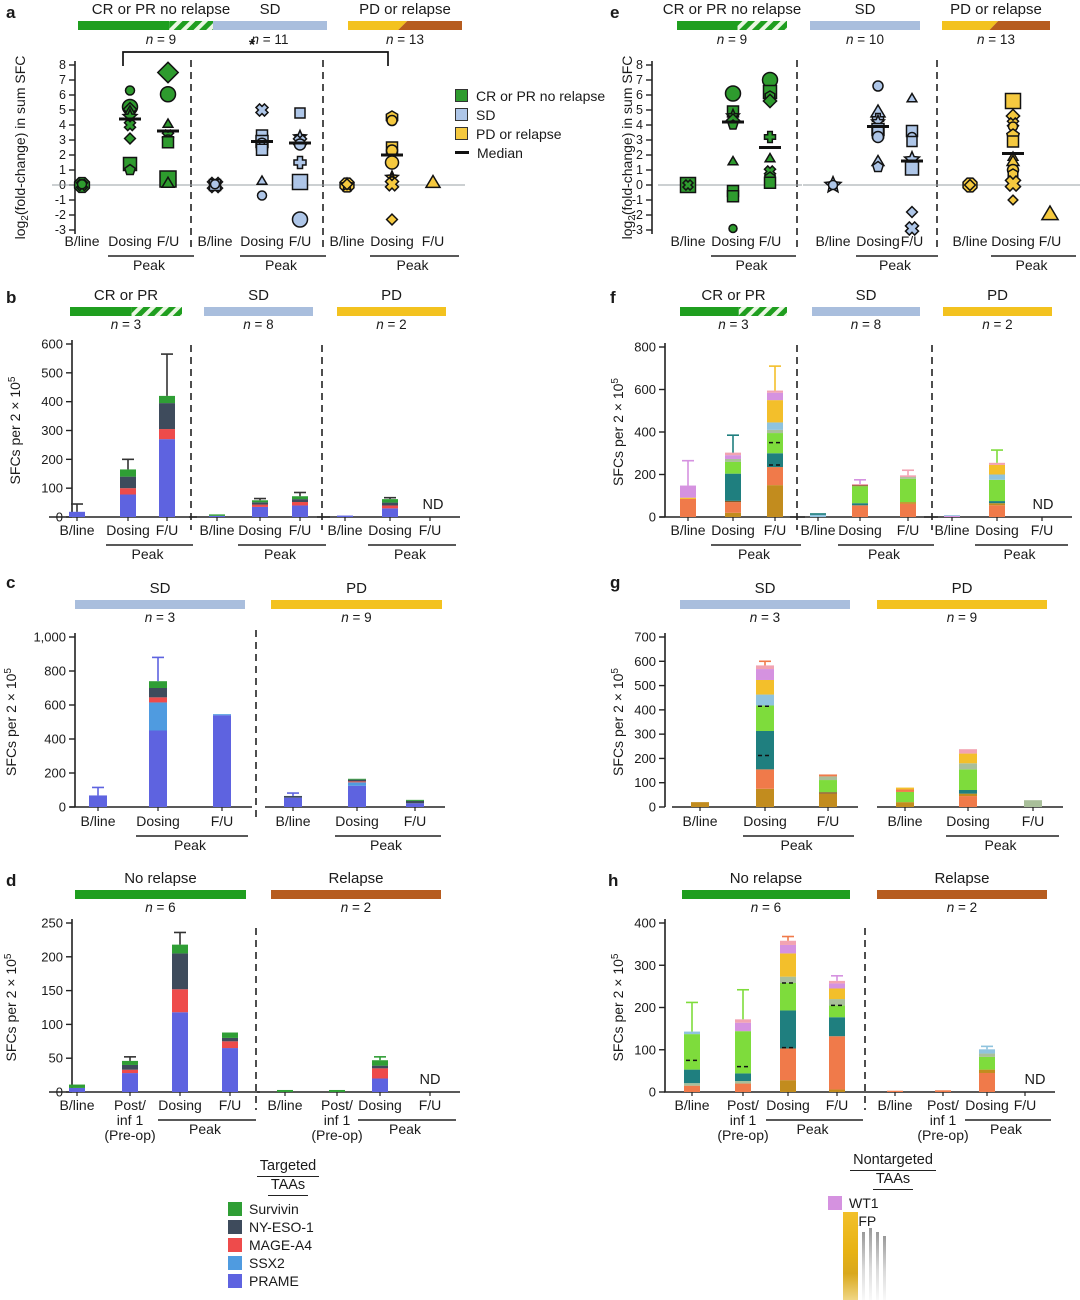 The height and width of the screenshot is (1300, 1080). Describe the element at coordinates (288, 1186) in the screenshot. I see `legend-targeted-title-line2: TAAs` at that location.